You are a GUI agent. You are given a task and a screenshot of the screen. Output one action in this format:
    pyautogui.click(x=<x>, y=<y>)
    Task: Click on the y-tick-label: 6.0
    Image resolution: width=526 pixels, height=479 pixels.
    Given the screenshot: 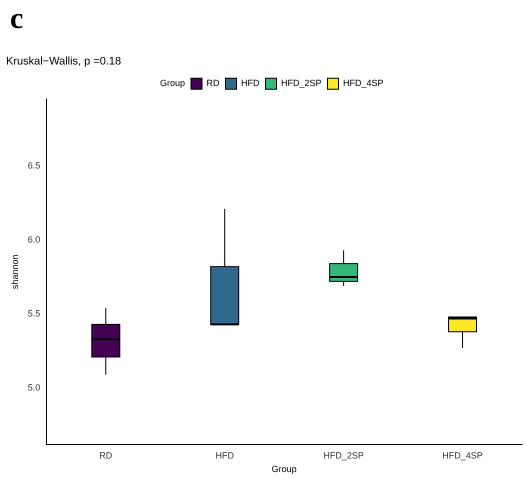 What is the action you would take?
    pyautogui.click(x=34, y=239)
    